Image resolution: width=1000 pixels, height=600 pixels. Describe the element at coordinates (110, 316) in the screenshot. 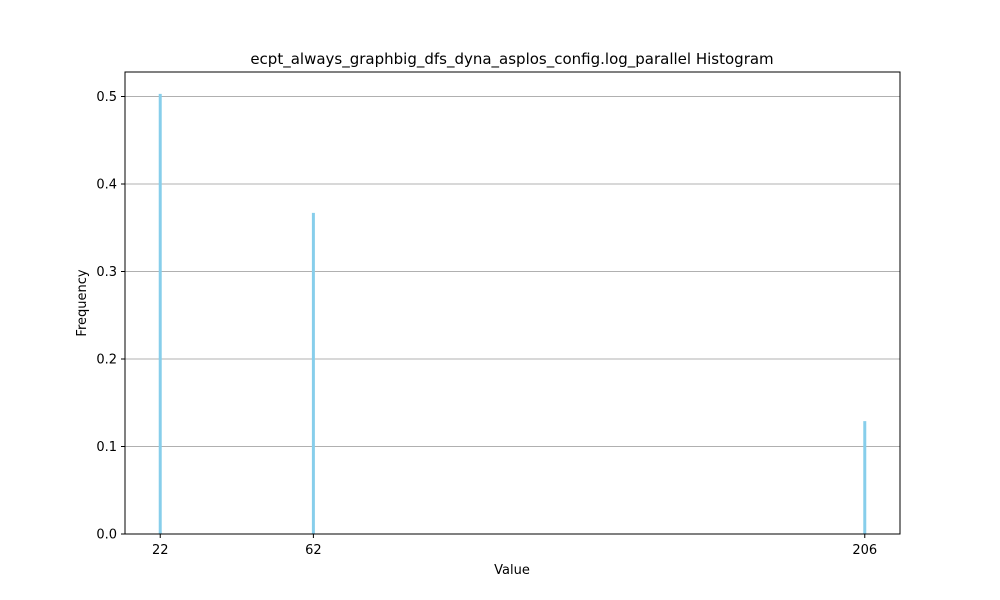

I see `y-axis-ticks: 0.0 0.1 0.2 0.3 0.4 0.5` at that location.